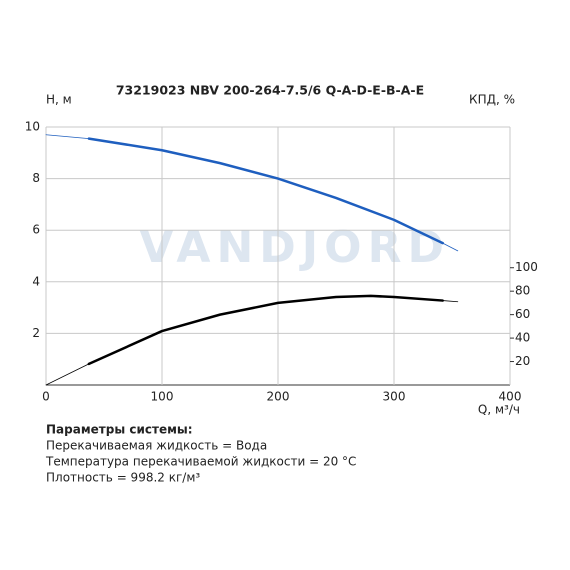 Image resolution: width=570 pixels, height=570 pixels. I want to click on y2-axis-label: КПД, %, so click(492, 100).